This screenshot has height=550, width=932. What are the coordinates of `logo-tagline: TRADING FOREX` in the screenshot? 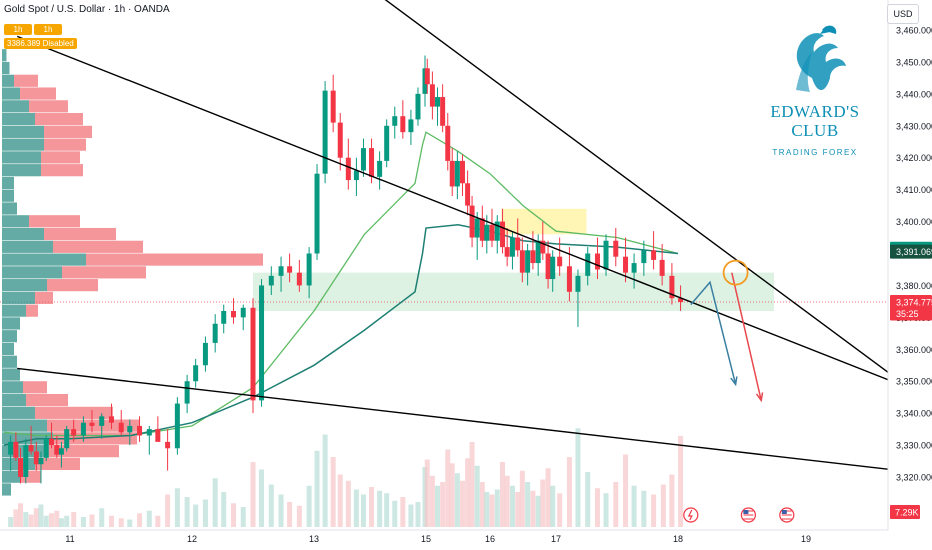 It's located at (815, 152).